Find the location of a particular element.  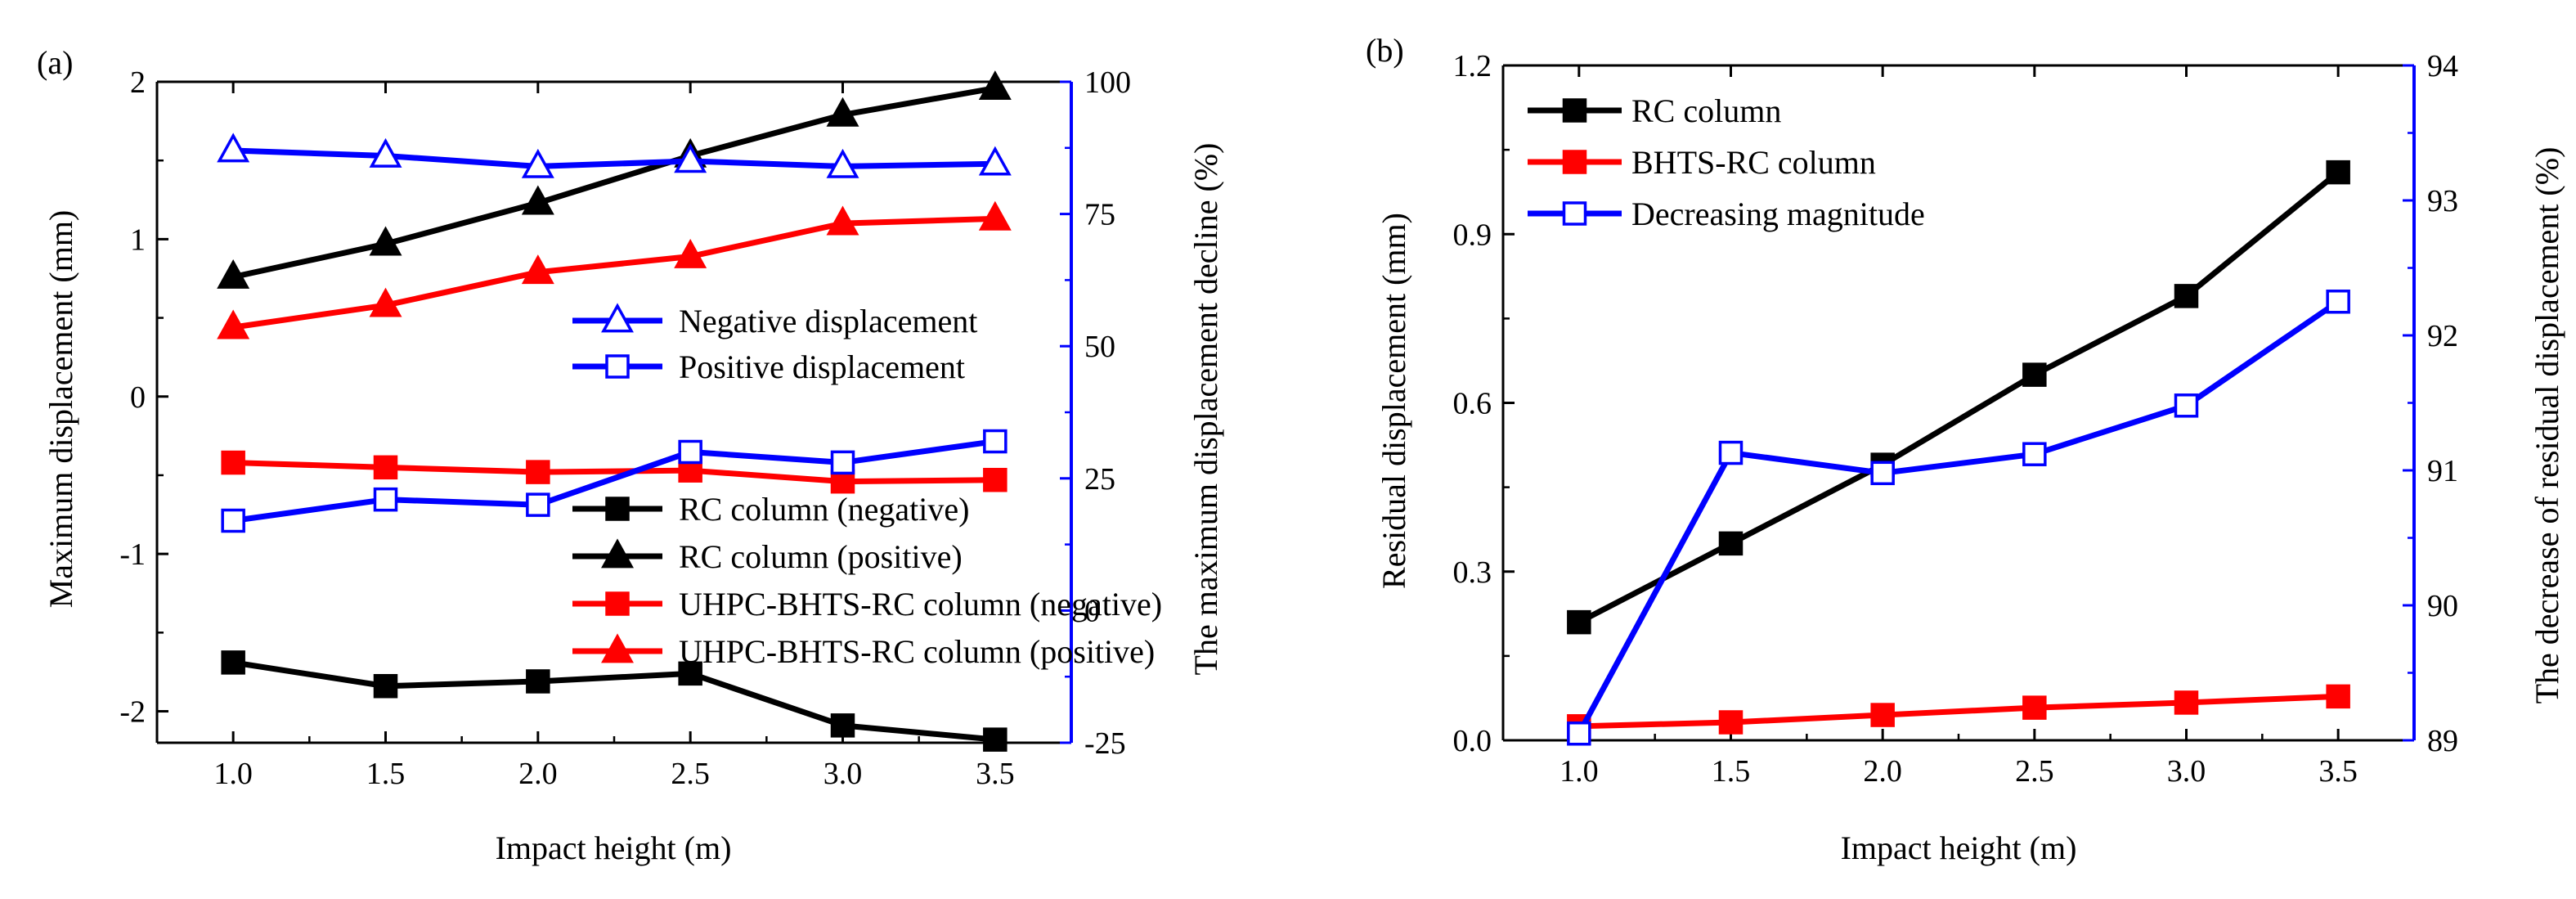

y-tick-label: 2 is located at coordinates (138, 82).